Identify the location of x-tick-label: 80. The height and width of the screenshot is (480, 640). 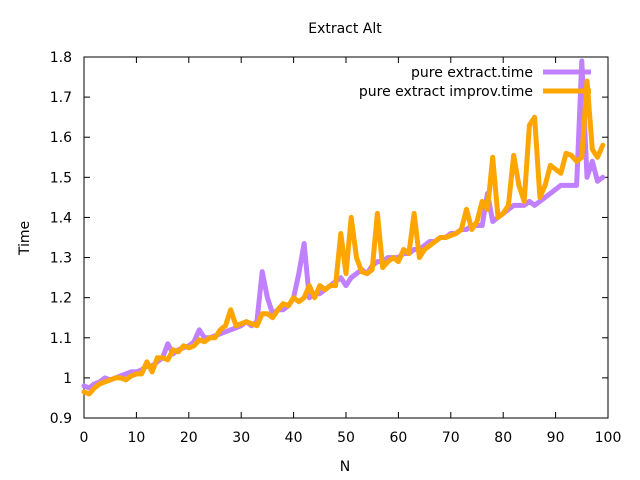
(503, 438).